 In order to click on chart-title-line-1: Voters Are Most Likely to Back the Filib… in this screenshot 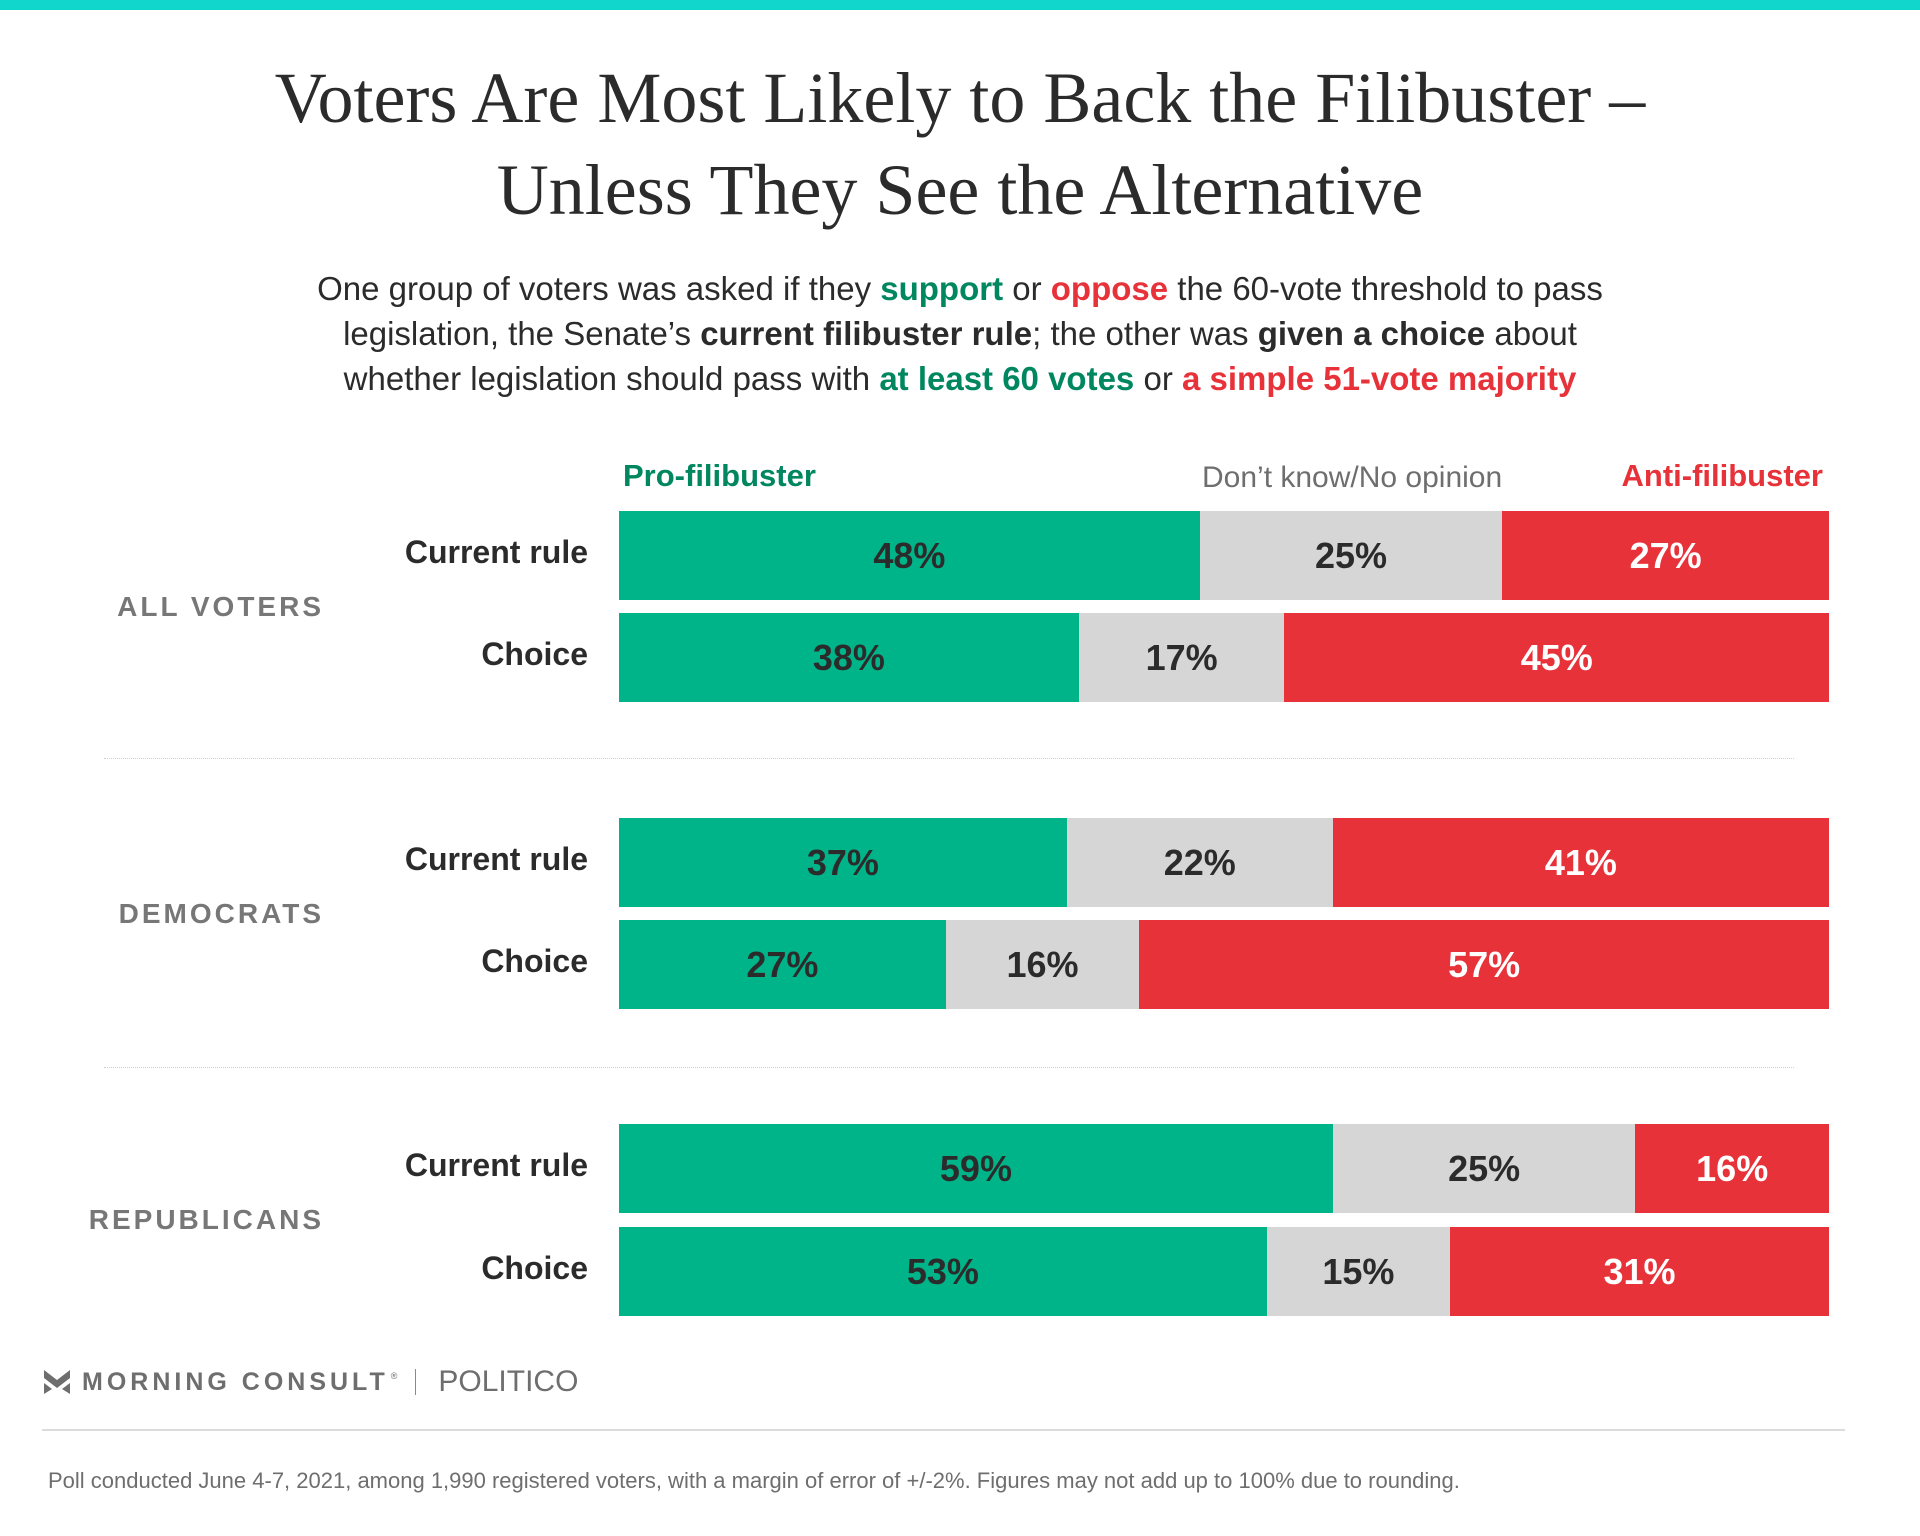, I will do `click(960, 98)`.